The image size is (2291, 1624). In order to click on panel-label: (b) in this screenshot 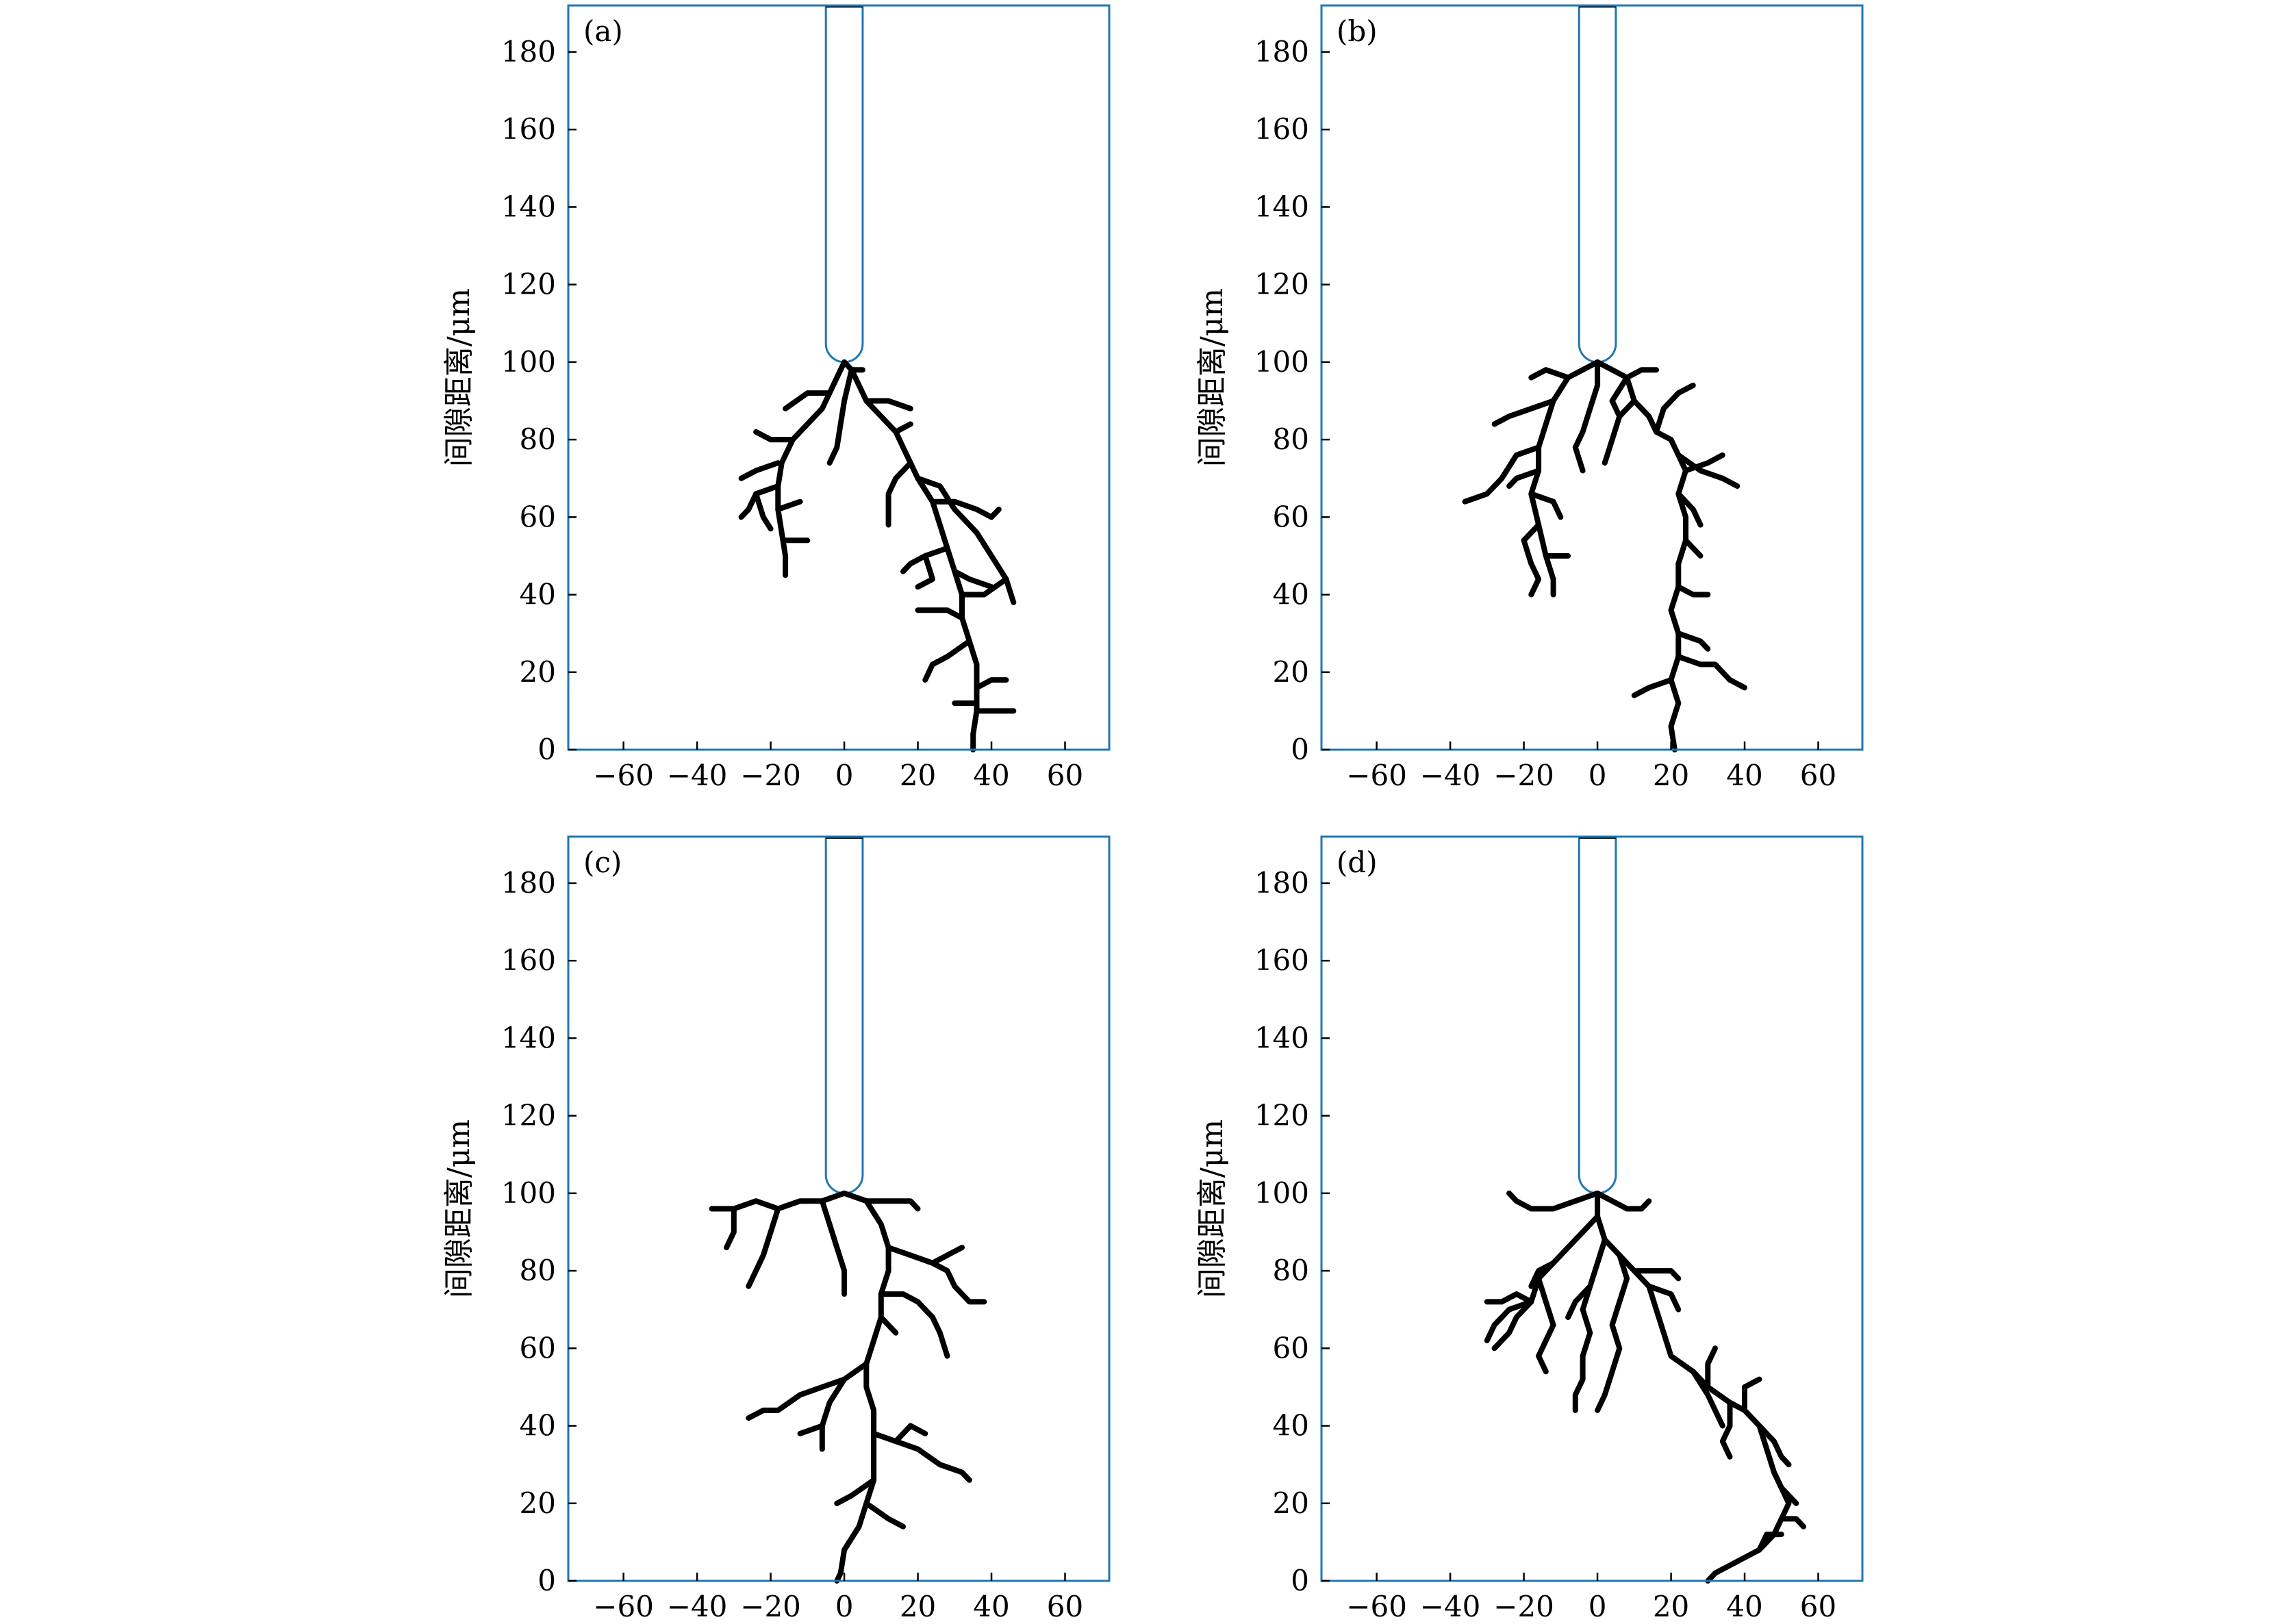, I will do `click(1357, 31)`.